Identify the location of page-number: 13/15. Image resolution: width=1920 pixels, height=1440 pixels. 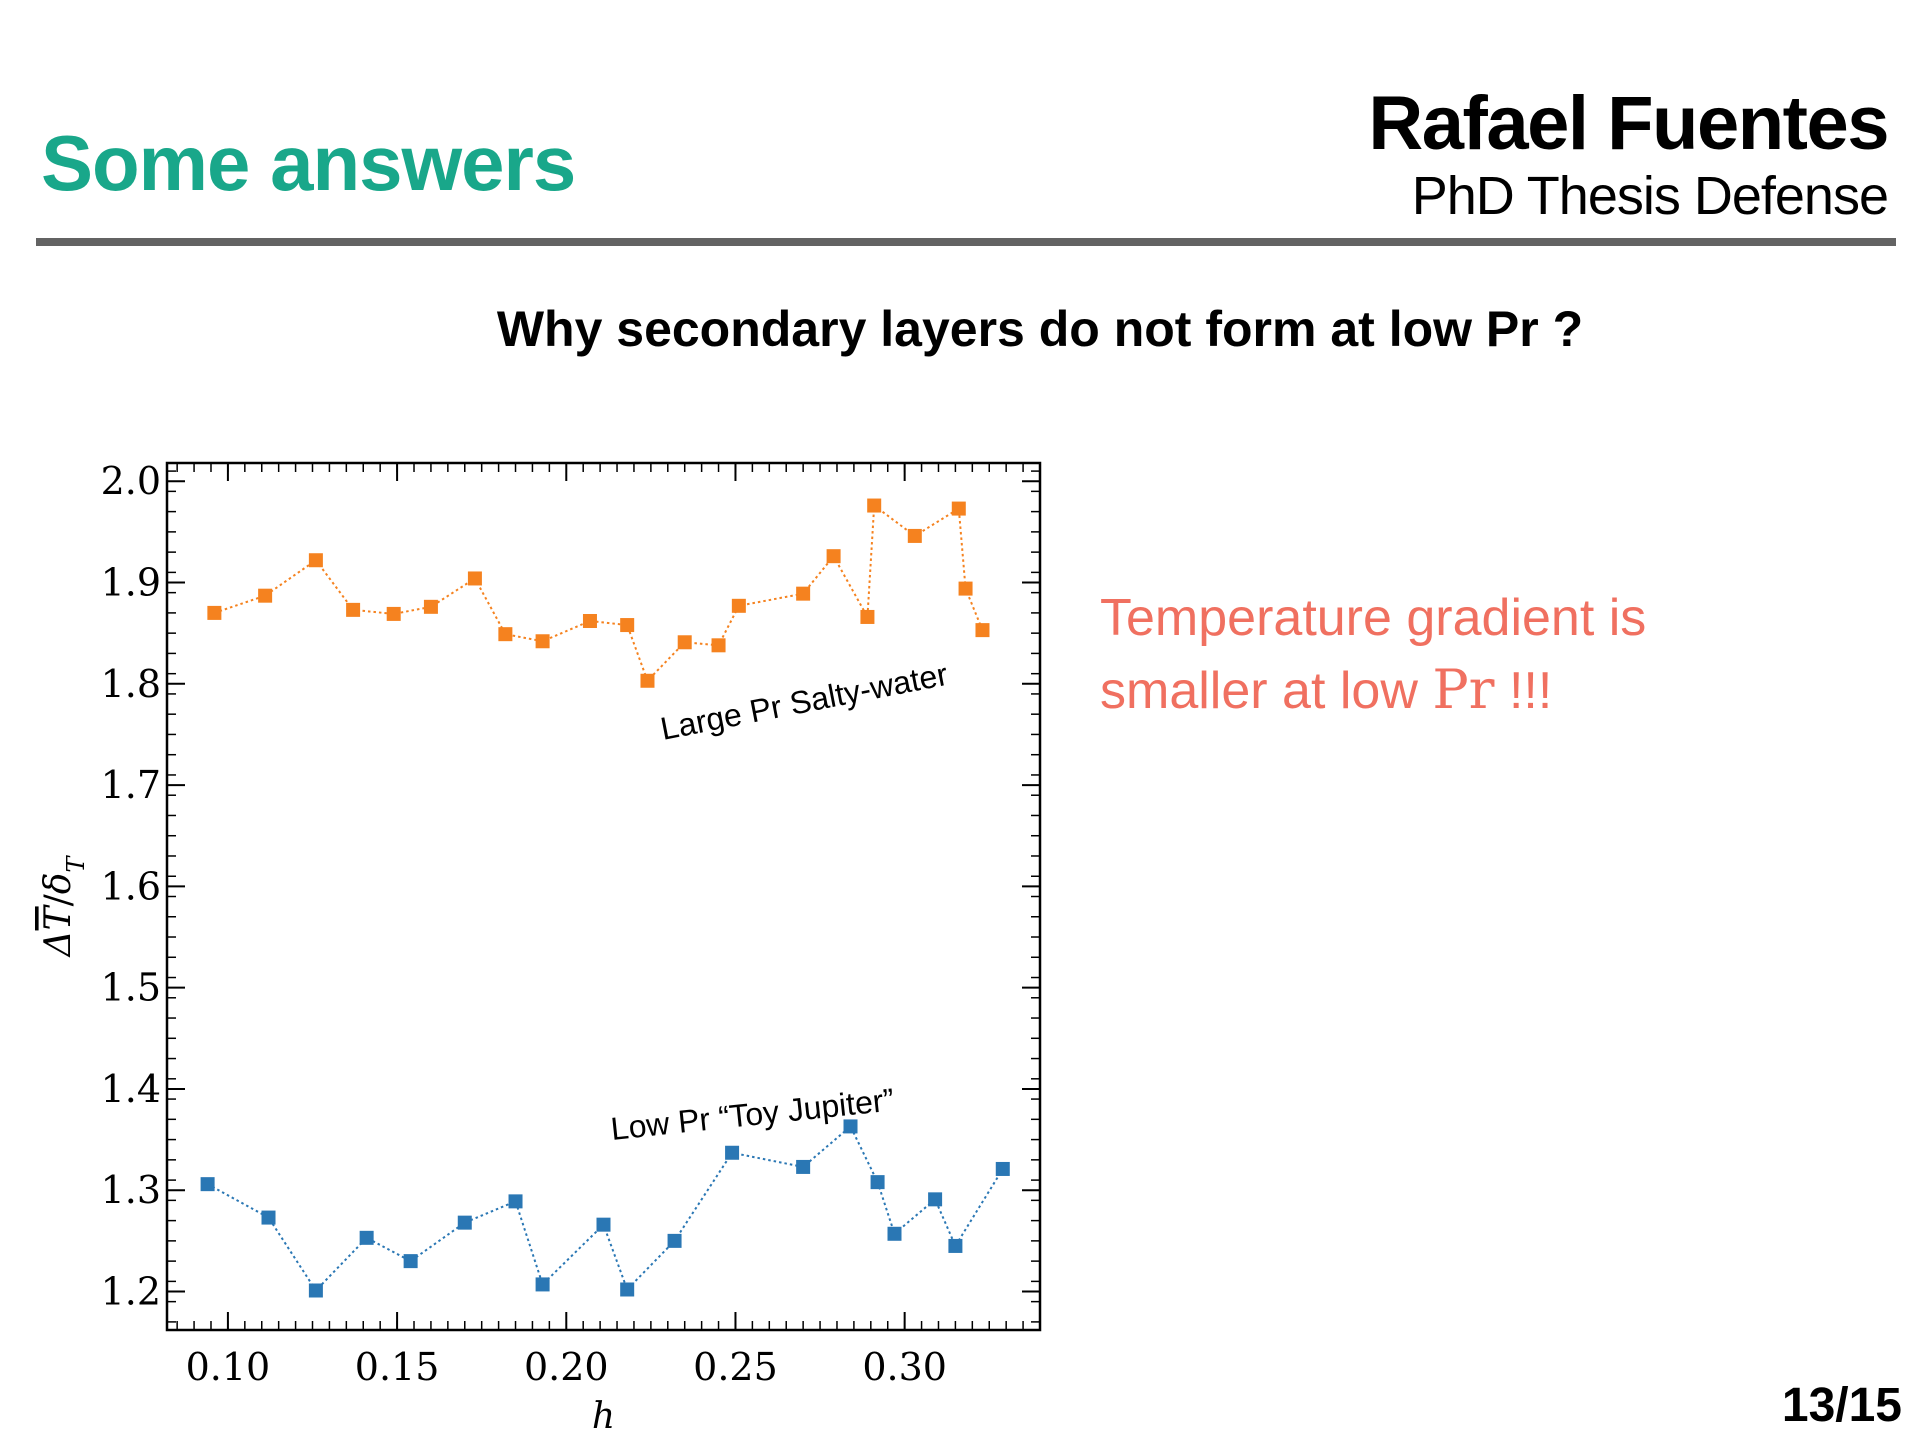
(1841, 1405).